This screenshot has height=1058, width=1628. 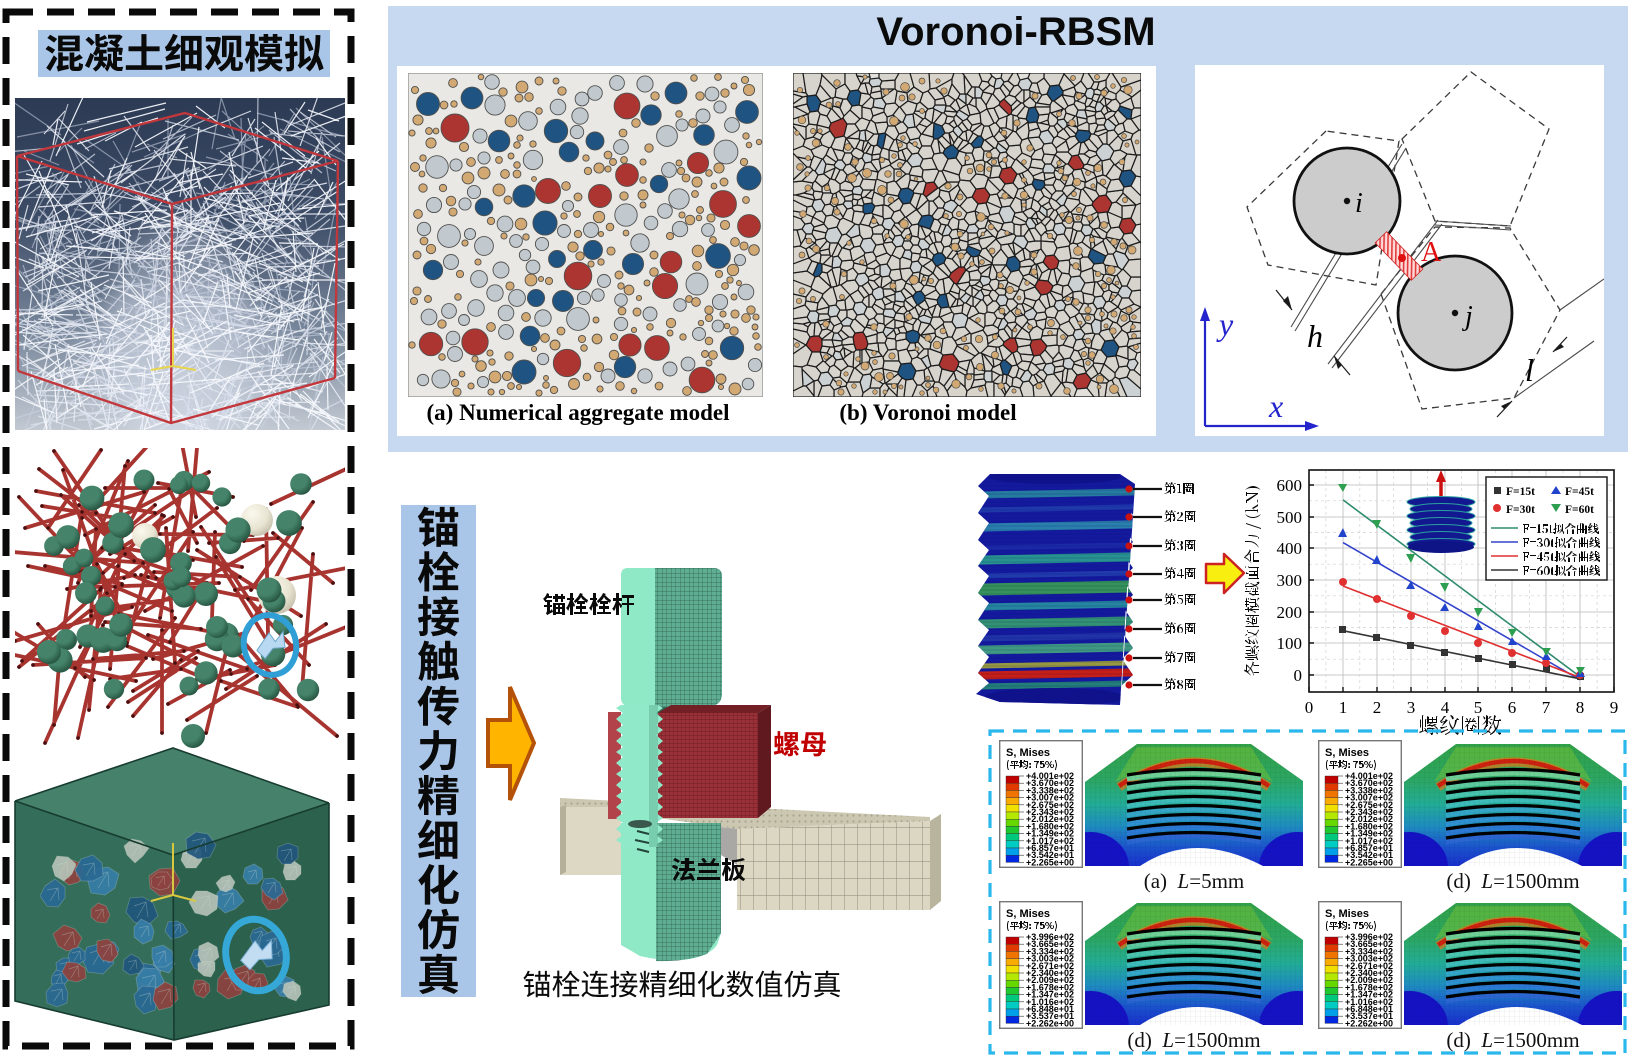 What do you see at coordinates (1478, 707) in the screenshot?
I see `svg-text: 5` at bounding box center [1478, 707].